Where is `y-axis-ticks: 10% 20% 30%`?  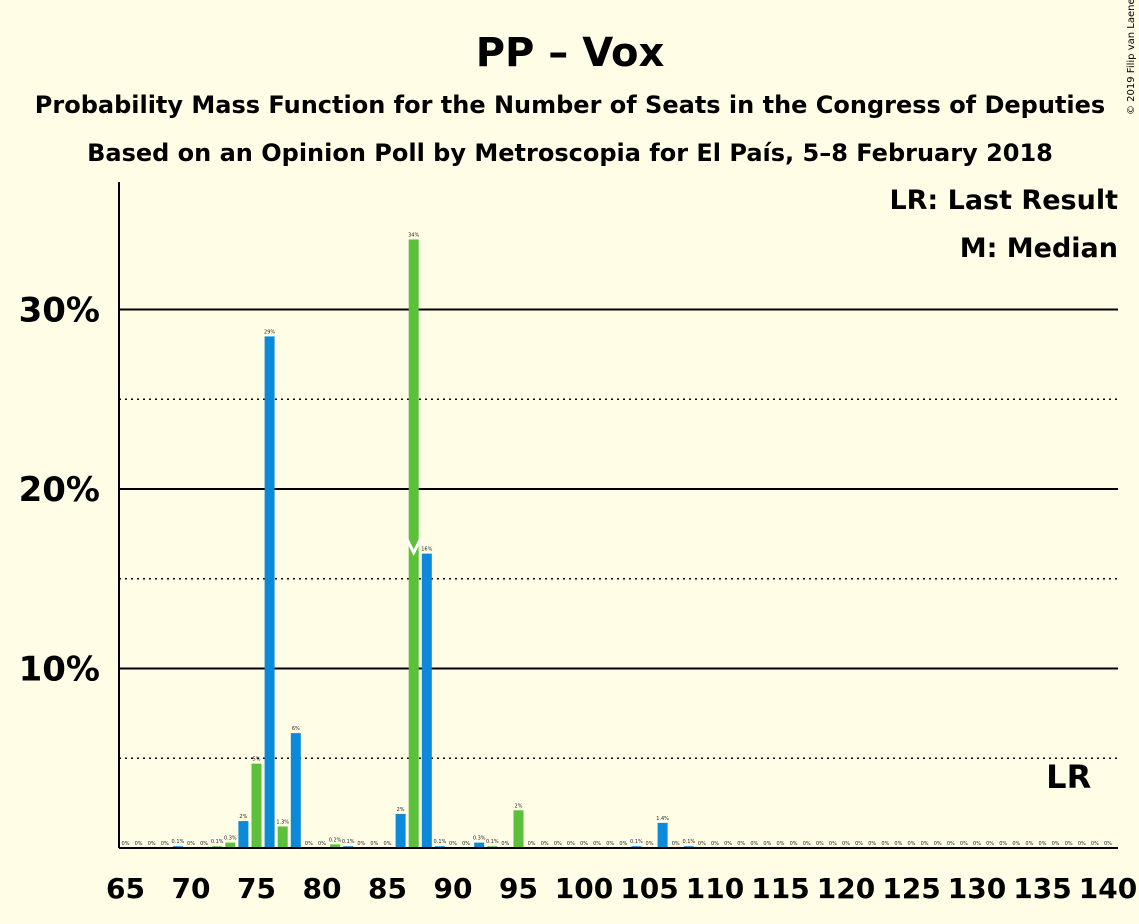 y-axis-ticks: 10% 20% 30% is located at coordinates (59, 490).